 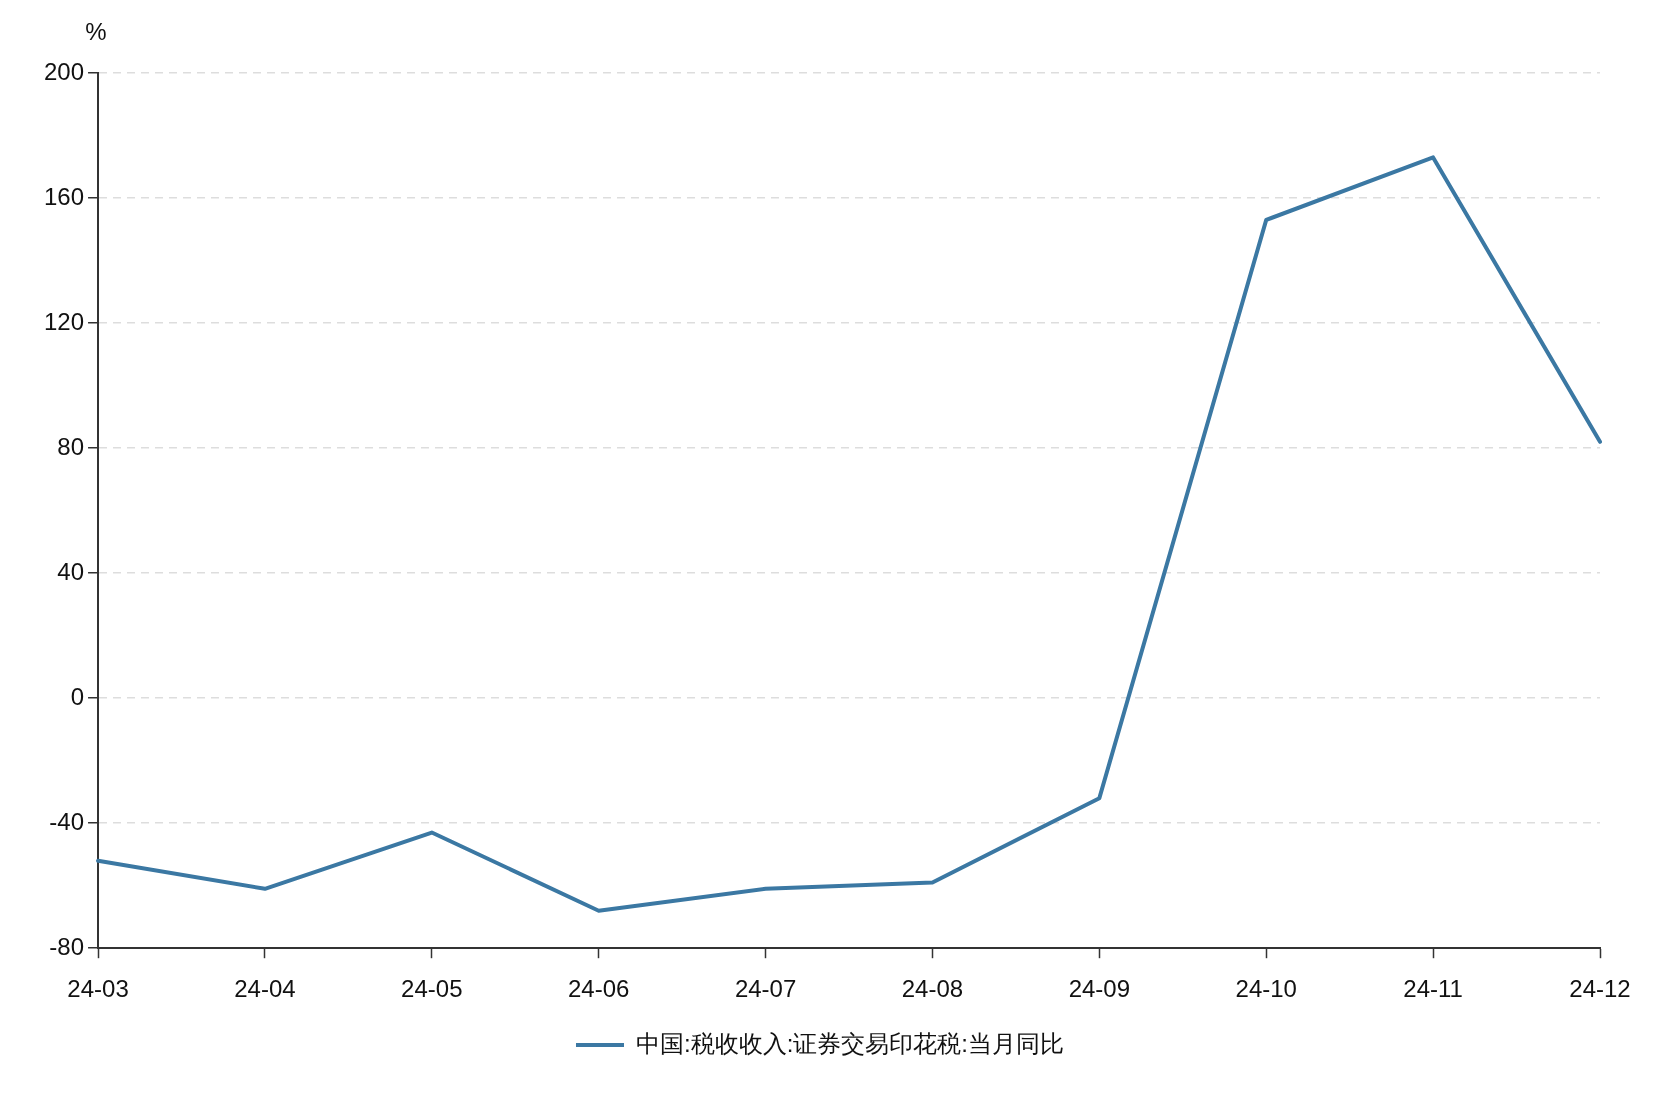 I want to click on x-tick-label: 24-12, so click(x=1600, y=989).